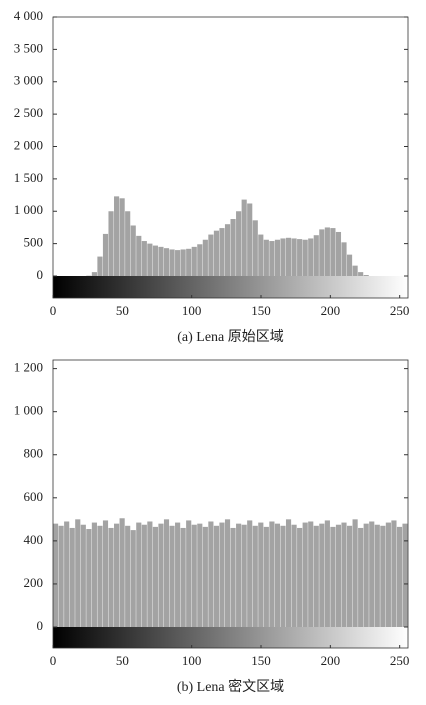 Image resolution: width=426 pixels, height=705 pixels. What do you see at coordinates (28, 367) in the screenshot?
I see `y-tick-label: 1 200` at bounding box center [28, 367].